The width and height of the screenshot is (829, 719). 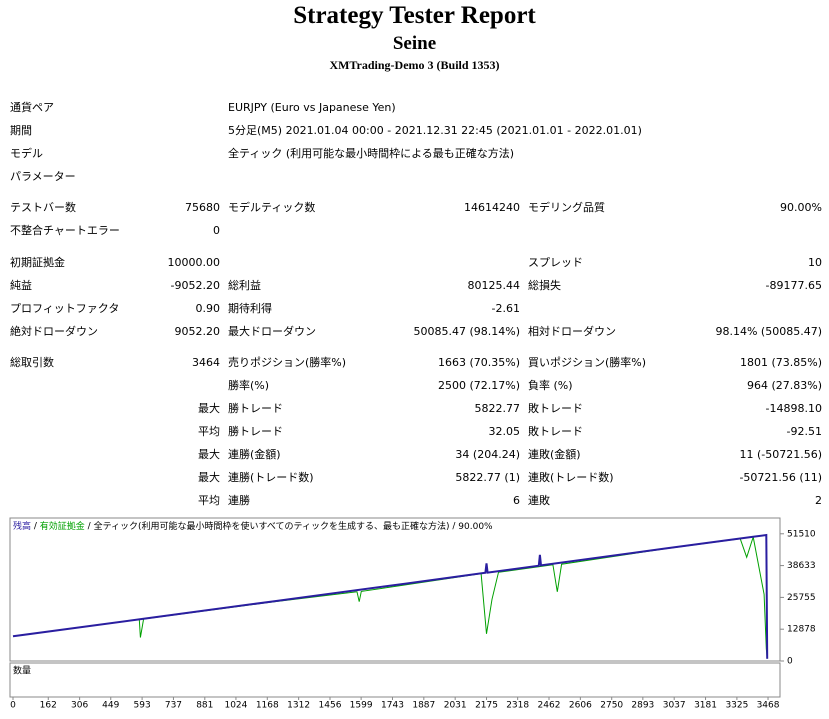 I want to click on table-cell: 総利益, so click(x=244, y=285).